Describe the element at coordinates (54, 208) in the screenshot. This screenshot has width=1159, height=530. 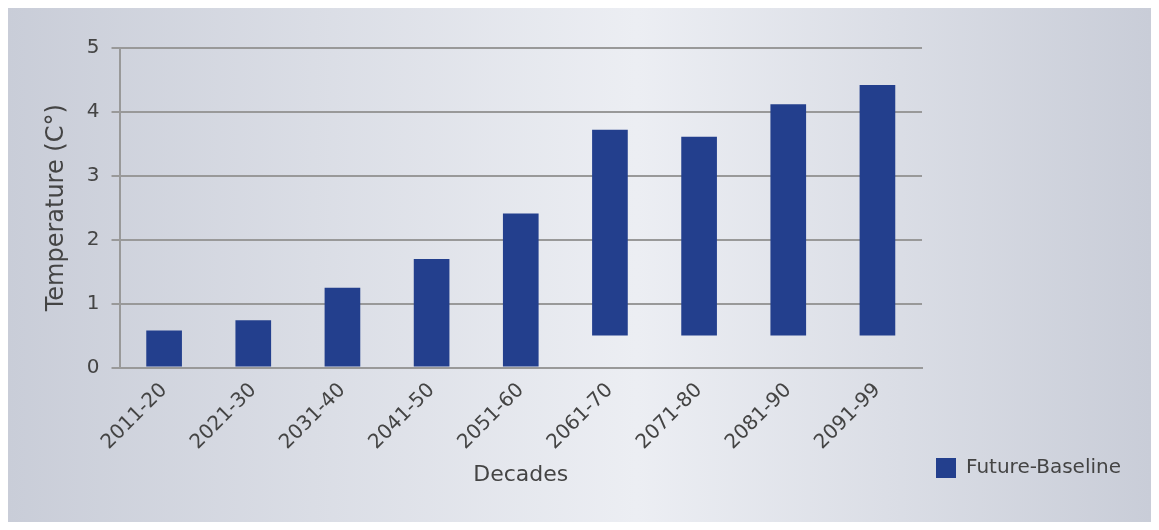
I see `y-axis-title: Temperature (C°)` at that location.